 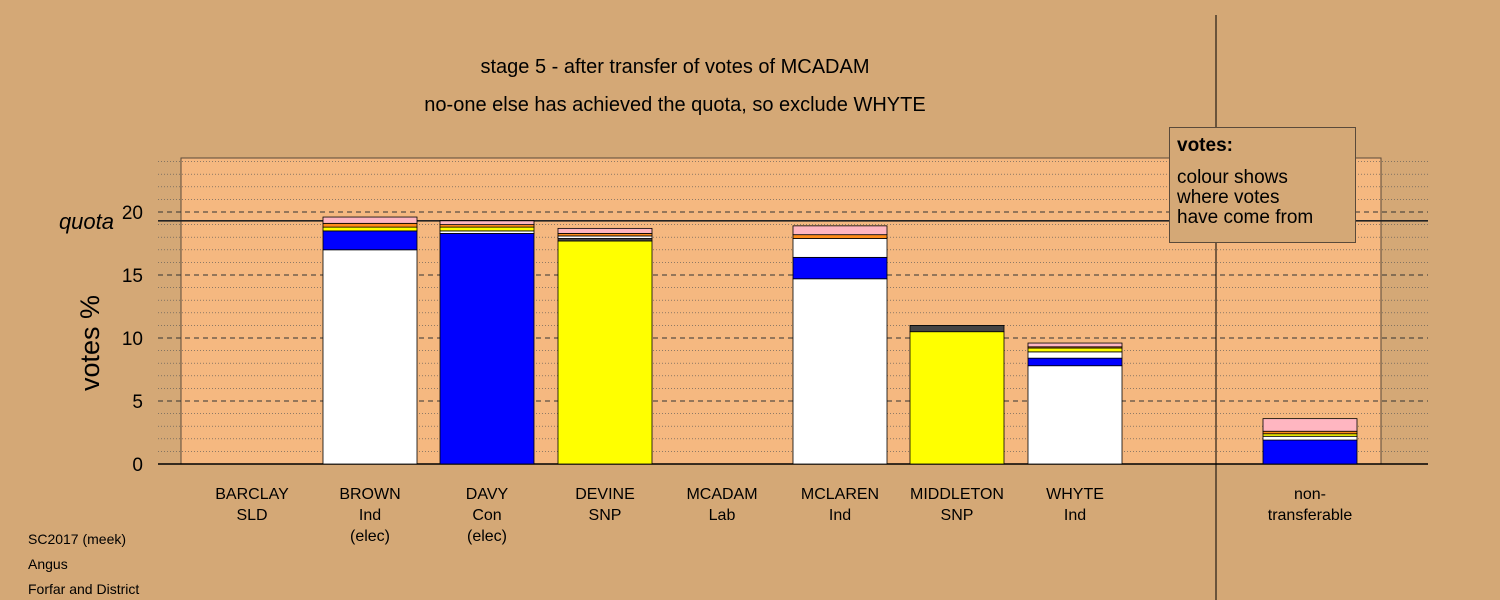 I want to click on footer-council: Angus, so click(x=48, y=564).